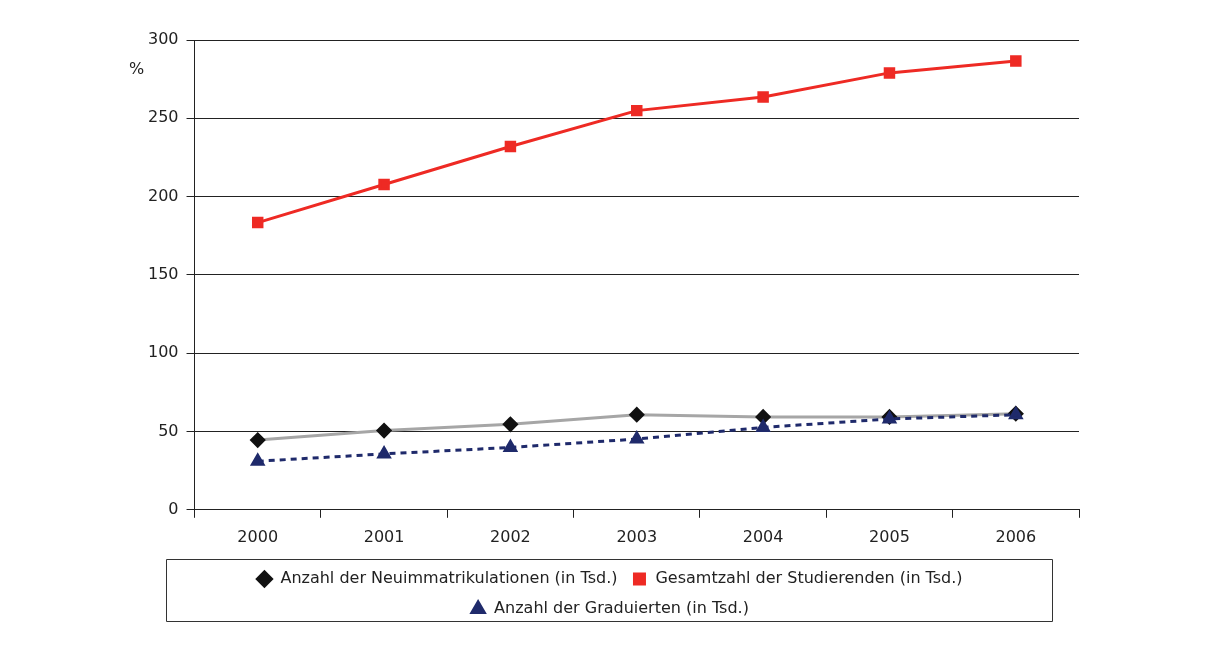 The image size is (1217, 657). Describe the element at coordinates (163, 274) in the screenshot. I see `y-tick-label: 150` at that location.